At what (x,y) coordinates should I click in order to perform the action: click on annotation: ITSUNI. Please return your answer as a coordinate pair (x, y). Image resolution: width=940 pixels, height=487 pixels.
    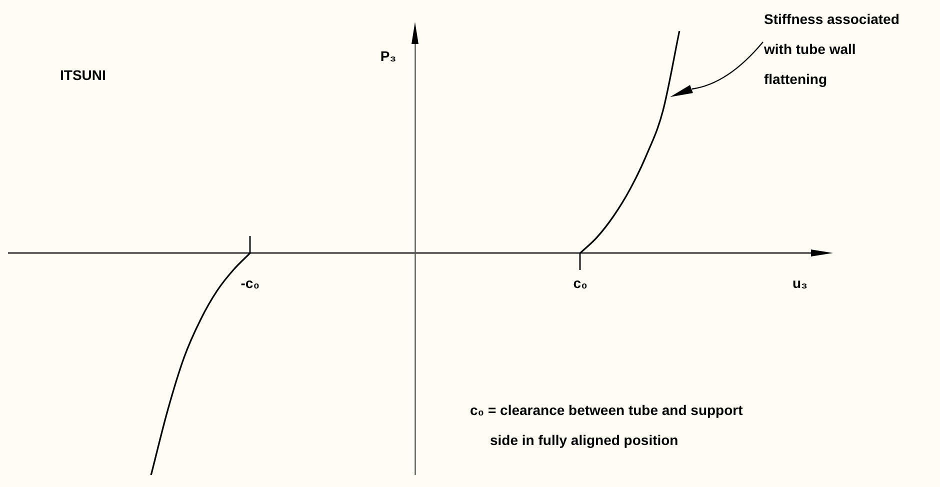
    Looking at the image, I should click on (83, 75).